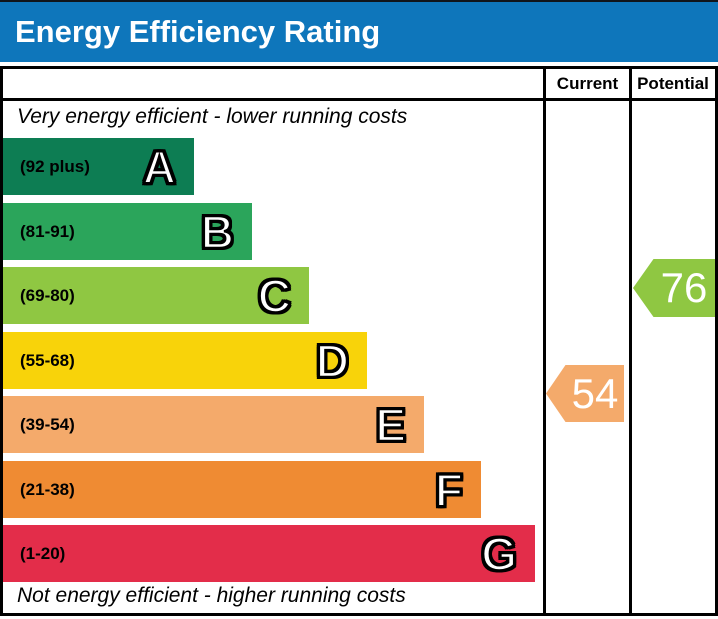 Image resolution: width=718 pixels, height=619 pixels. What do you see at coordinates (198, 31) in the screenshot?
I see `page-title: Energy Efficiency Rating` at bounding box center [198, 31].